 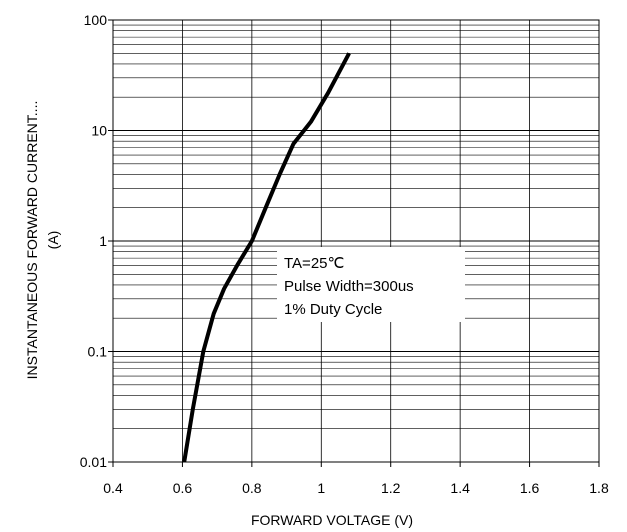 I want to click on y-tick-label: 0.1, so click(x=98, y=352).